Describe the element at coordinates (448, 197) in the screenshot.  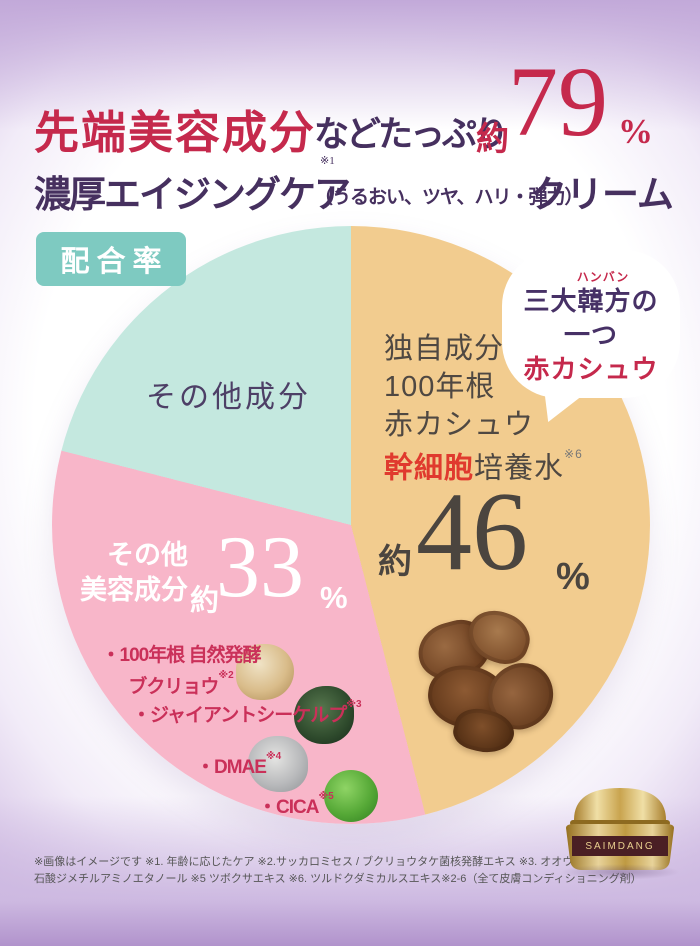
I see `subheadline-paren: （うるおい、ツヤ、ハリ・弾力）` at that location.